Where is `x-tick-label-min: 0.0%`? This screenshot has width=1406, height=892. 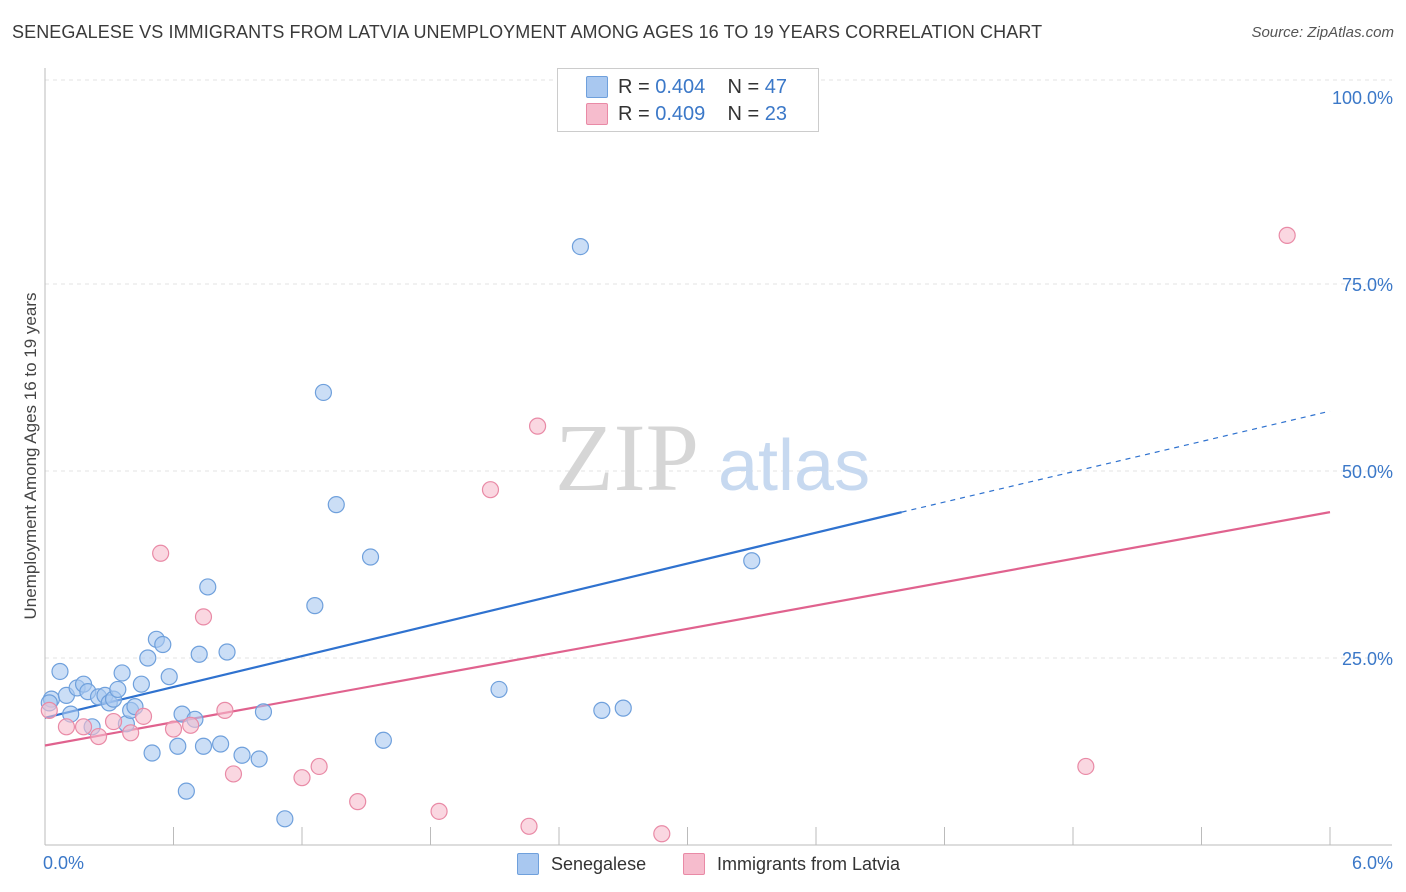 x-tick-label-min: 0.0% is located at coordinates (63, 863).